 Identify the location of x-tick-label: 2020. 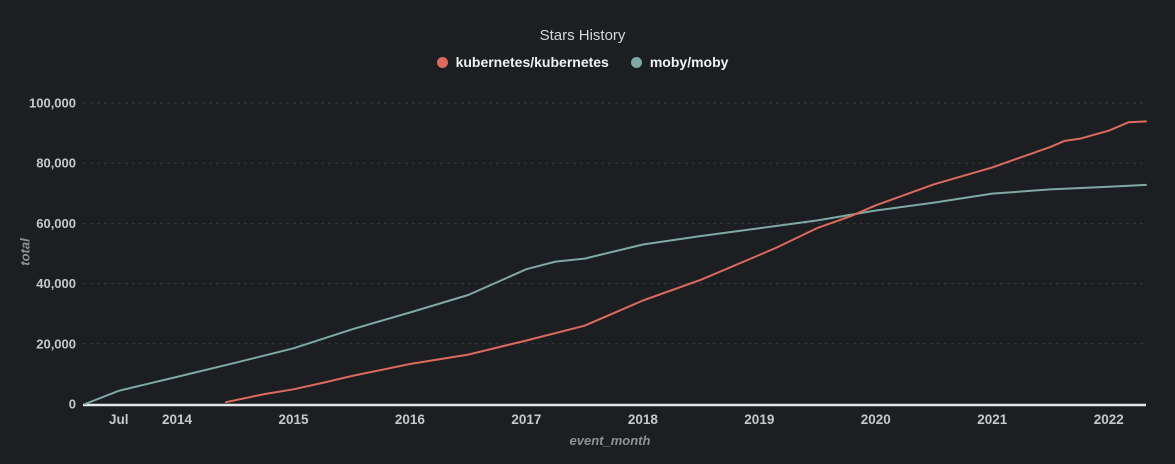
(876, 419).